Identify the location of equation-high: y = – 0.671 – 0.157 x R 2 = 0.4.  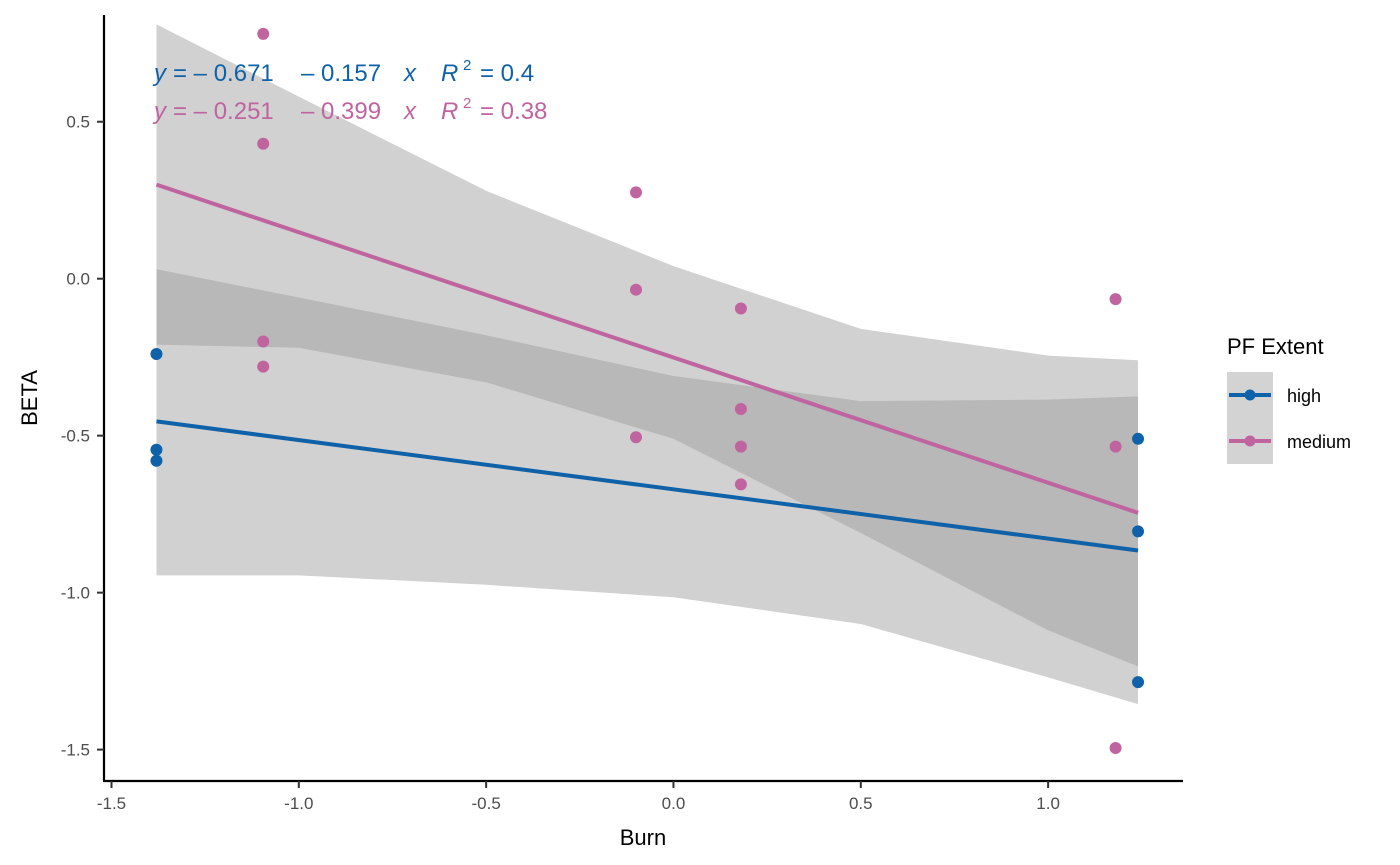
(343, 68).